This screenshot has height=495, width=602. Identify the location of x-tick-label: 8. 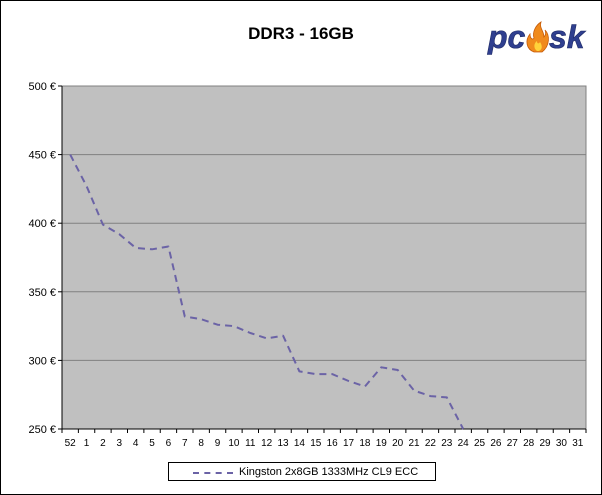
(201, 443).